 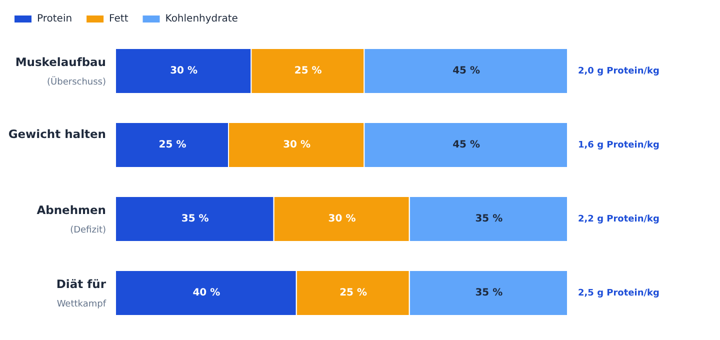 I want to click on text: 2,2 g Protein/kg, so click(x=619, y=219).